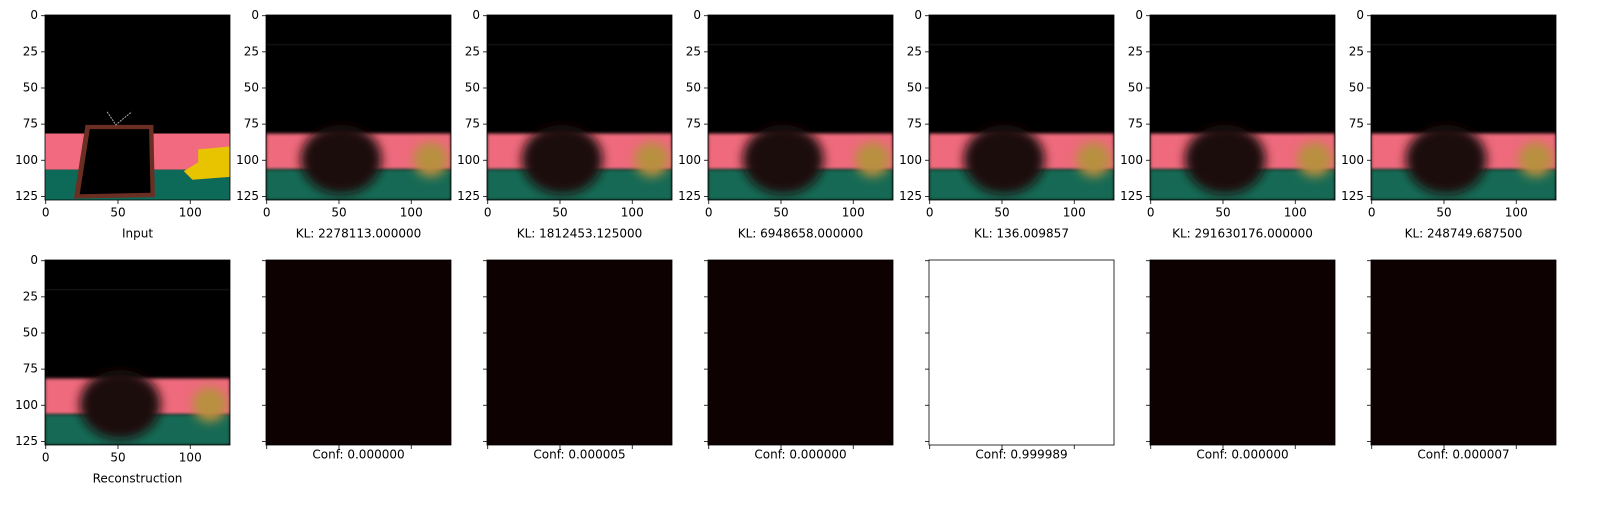  What do you see at coordinates (1021, 234) in the screenshot?
I see `panel-label: KL: 136.009857` at bounding box center [1021, 234].